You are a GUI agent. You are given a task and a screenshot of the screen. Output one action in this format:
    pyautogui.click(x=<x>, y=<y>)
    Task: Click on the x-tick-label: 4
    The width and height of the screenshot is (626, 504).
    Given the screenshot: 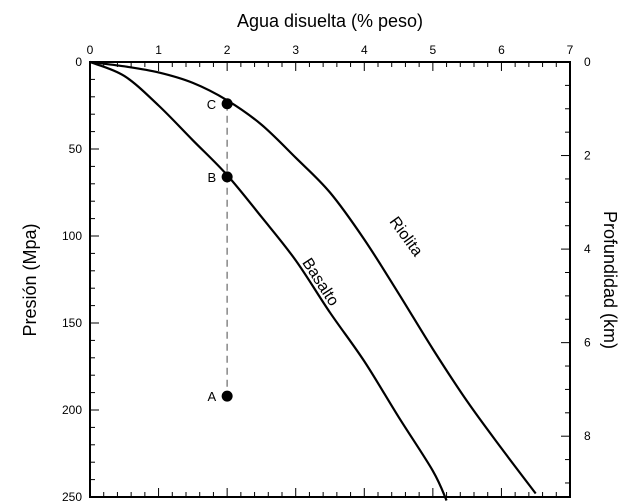 What is the action you would take?
    pyautogui.click(x=364, y=50)
    